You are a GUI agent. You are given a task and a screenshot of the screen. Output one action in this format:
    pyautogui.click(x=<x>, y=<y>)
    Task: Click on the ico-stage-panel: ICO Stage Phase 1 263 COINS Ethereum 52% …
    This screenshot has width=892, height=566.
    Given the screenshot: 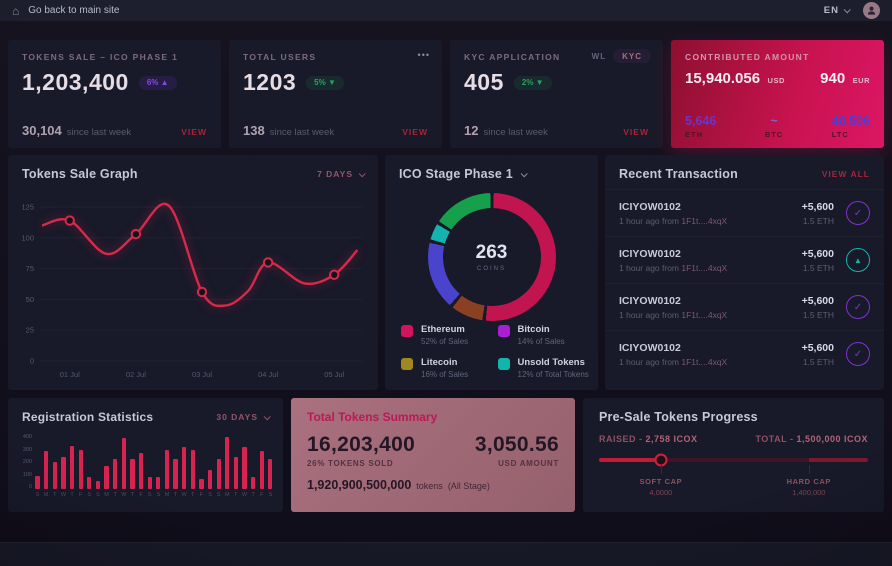 What is the action you would take?
    pyautogui.click(x=491, y=272)
    